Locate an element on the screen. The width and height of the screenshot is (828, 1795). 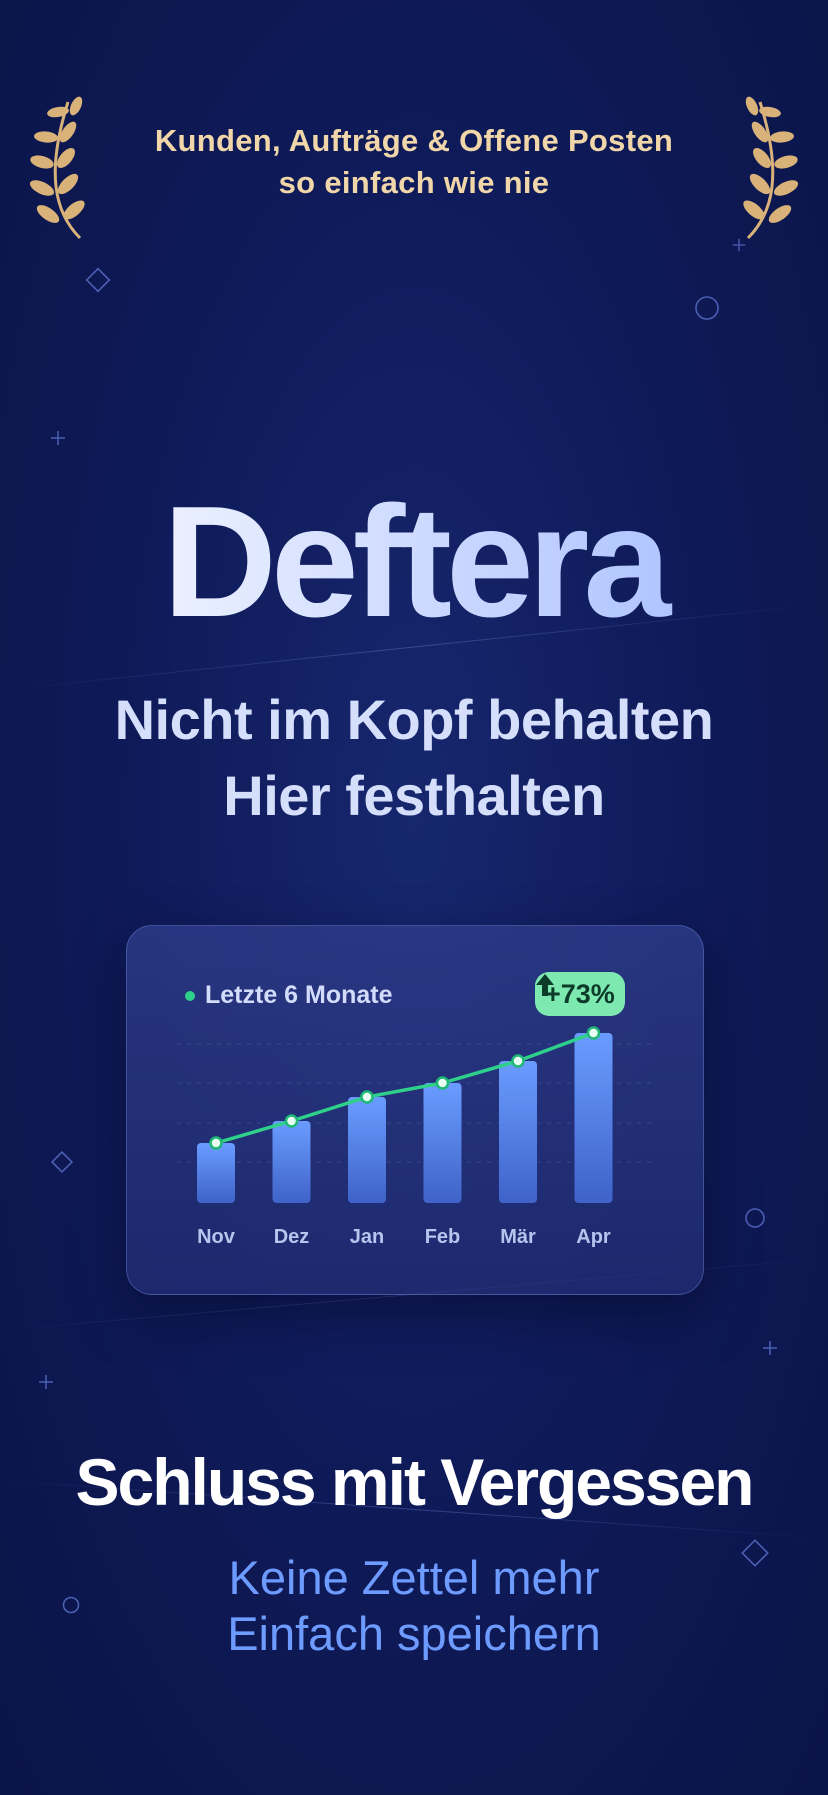
legend-label: Letzte 6 Monate is located at coordinates (299, 995).